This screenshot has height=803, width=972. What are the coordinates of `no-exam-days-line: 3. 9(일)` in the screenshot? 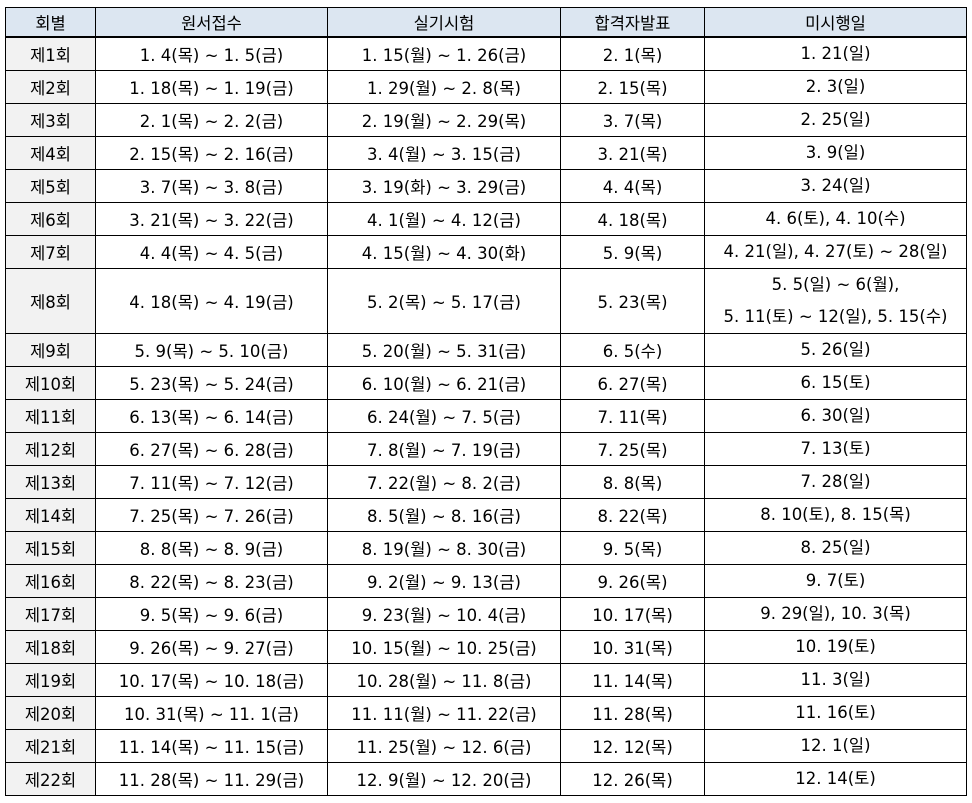 It's located at (835, 152).